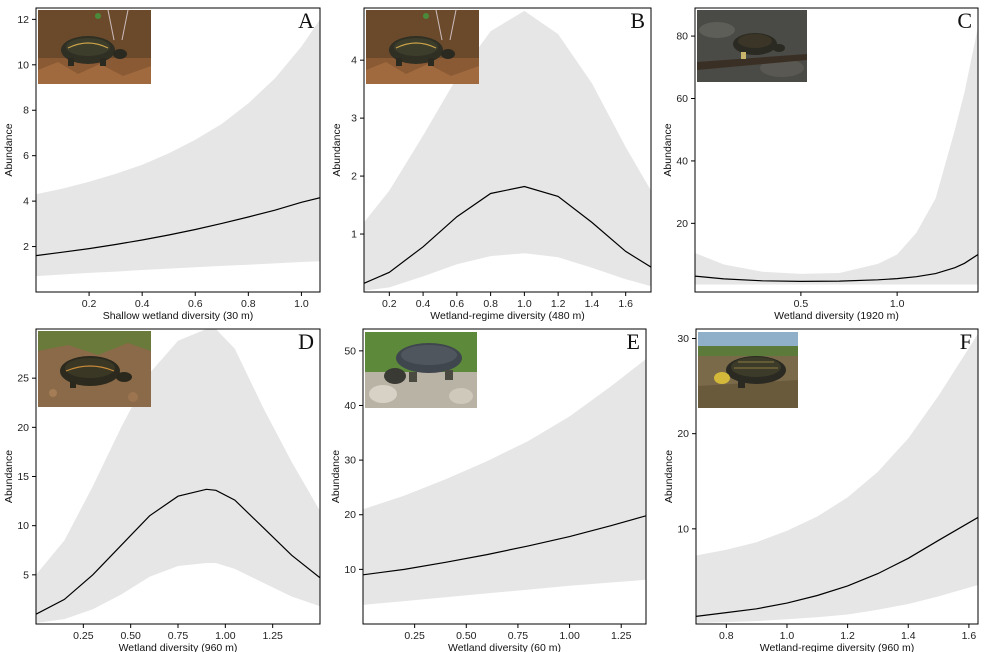 The height and width of the screenshot is (652, 989). I want to click on y-tick-label: 3, so click(354, 119).